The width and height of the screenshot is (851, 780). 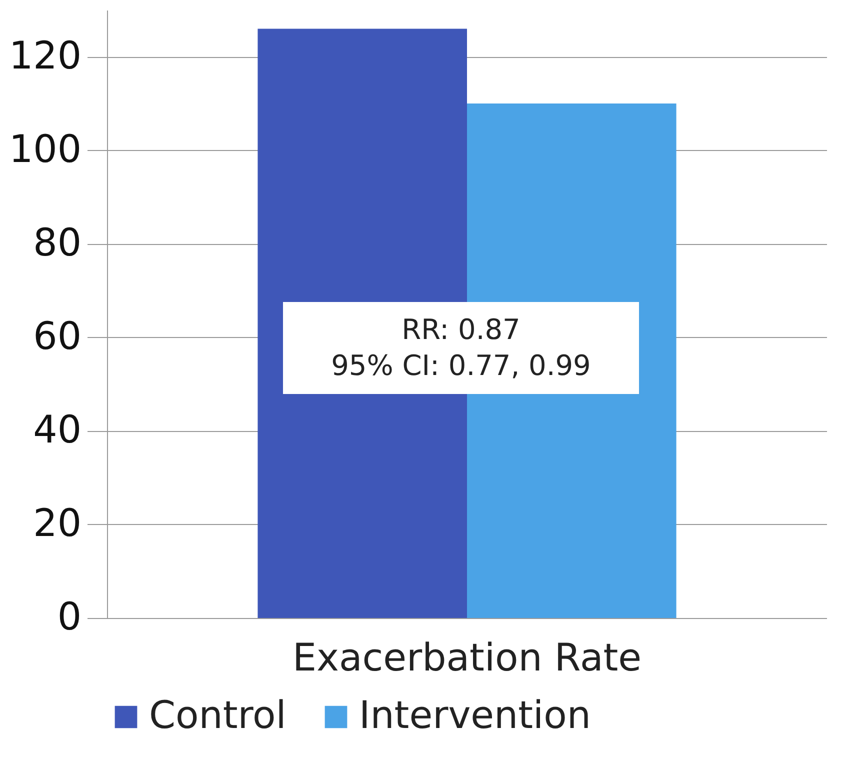 I want to click on y-tick-label: 20, so click(x=57, y=522).